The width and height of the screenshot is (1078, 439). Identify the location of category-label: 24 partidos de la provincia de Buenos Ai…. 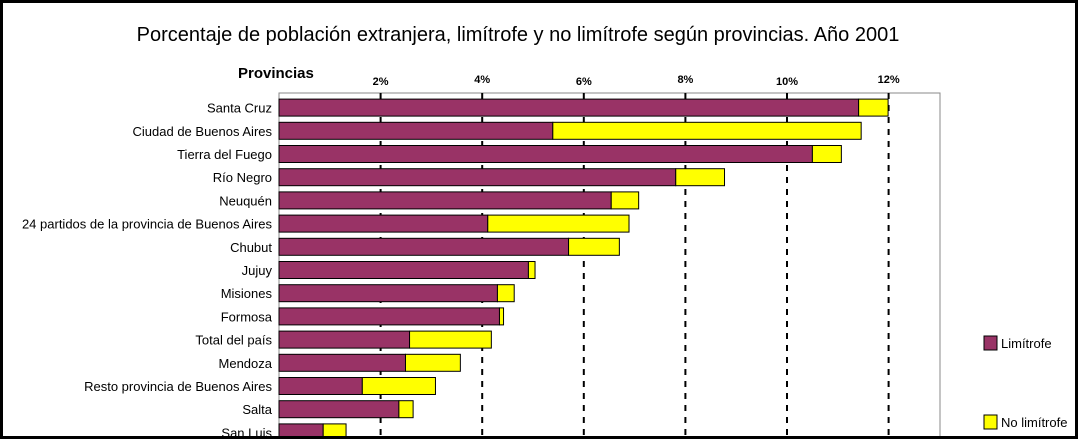
(147, 224).